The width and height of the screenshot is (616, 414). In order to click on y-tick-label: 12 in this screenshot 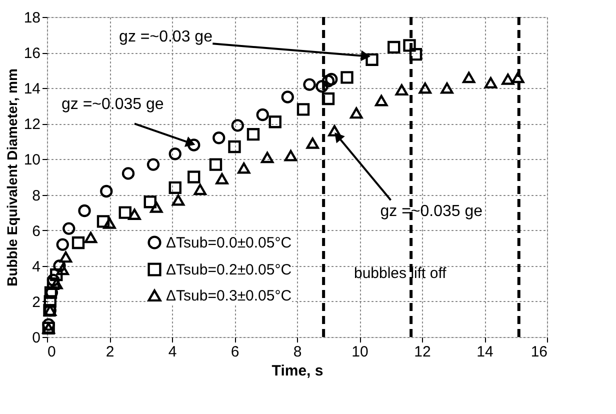, I will do `click(32, 125)`.